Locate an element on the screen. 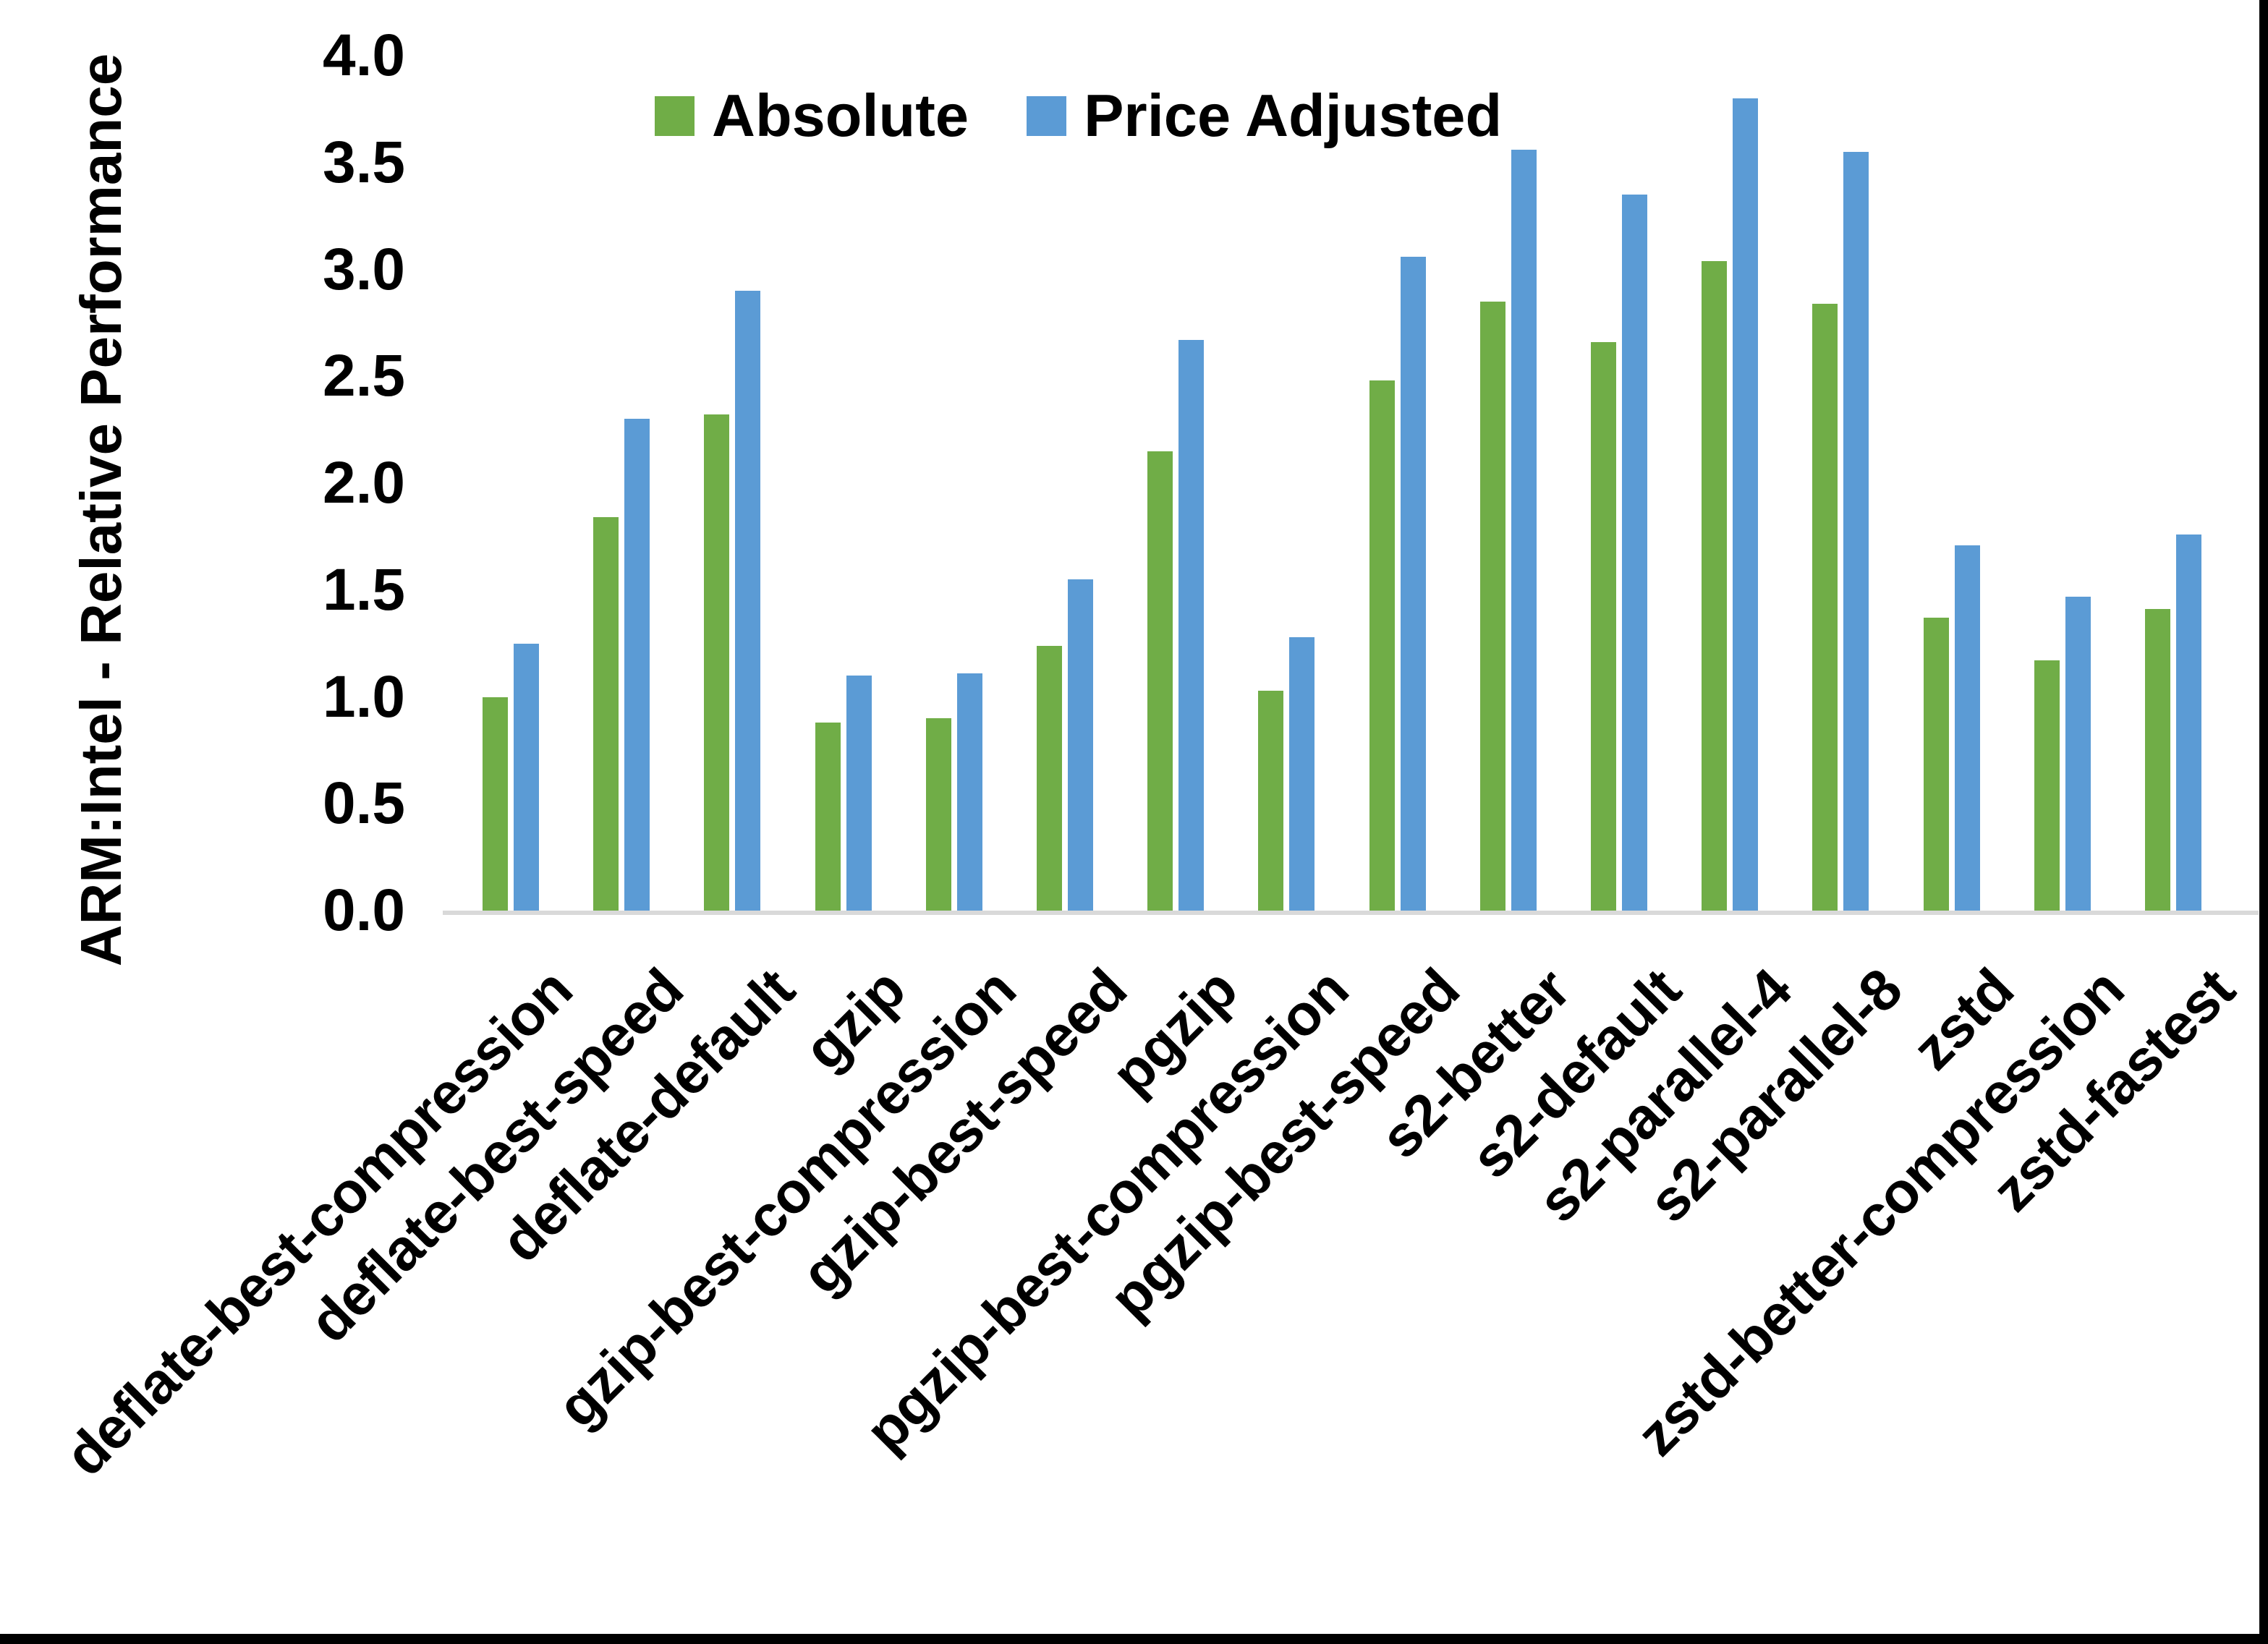 Image resolution: width=2268 pixels, height=1644 pixels. bar-price-adjusted-zstd-fastest is located at coordinates (2188, 722).